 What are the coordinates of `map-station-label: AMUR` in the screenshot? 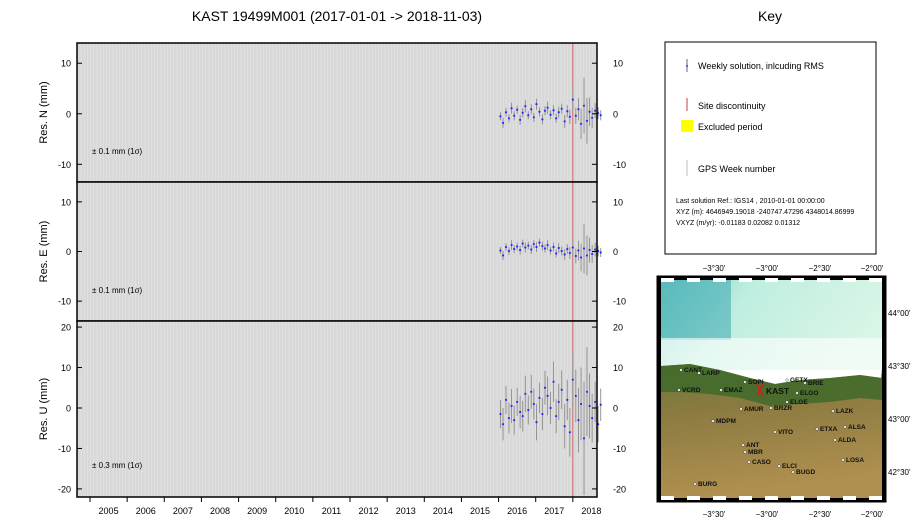 It's located at (754, 409).